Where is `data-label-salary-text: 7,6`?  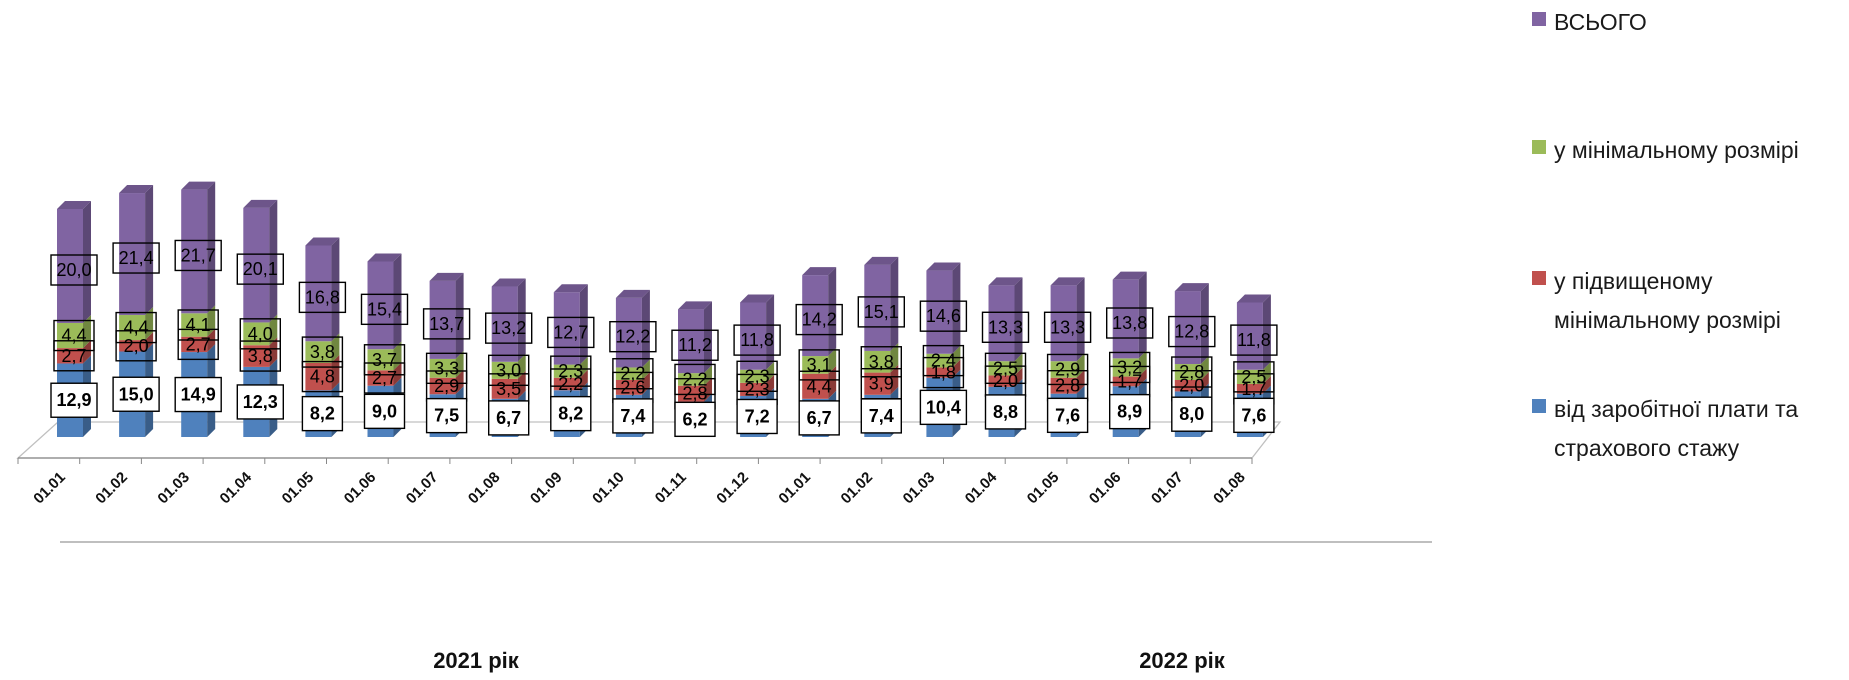
data-label-salary-text: 7,6 is located at coordinates (1067, 415).